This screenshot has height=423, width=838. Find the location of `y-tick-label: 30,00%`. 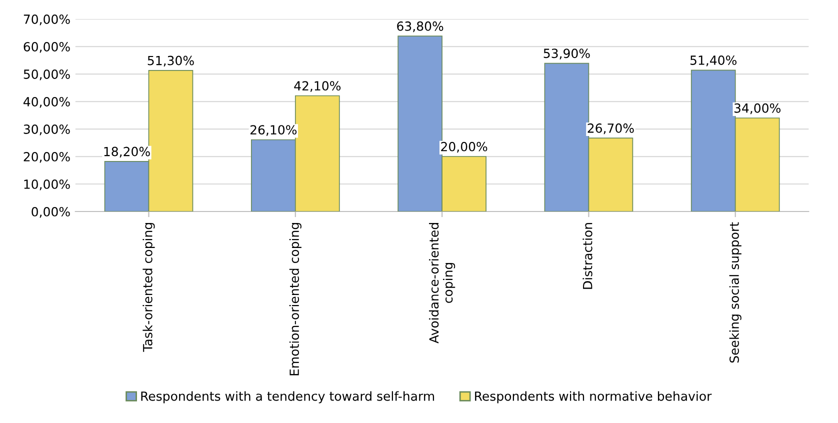

y-tick-label: 30,00% is located at coordinates (47, 130).